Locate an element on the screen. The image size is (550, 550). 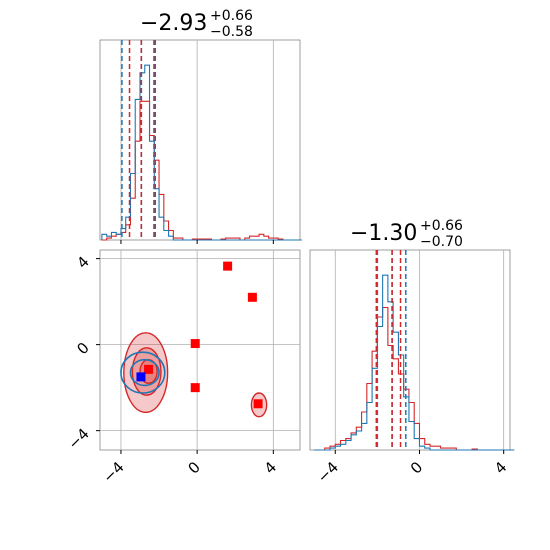
panel-hist-2-frame is located at coordinates (410, 350).